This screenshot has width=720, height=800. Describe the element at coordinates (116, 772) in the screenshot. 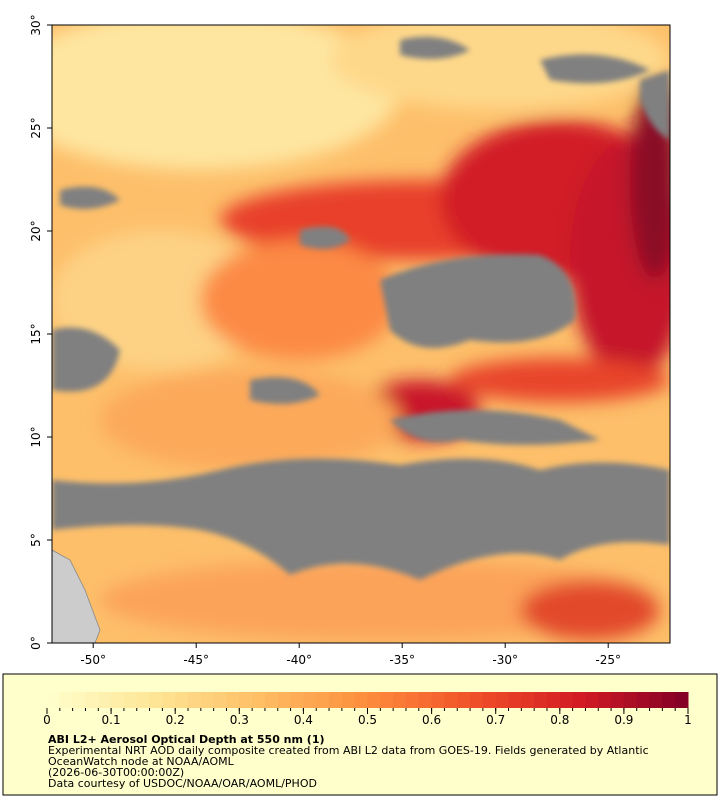

I see `legend-line: (2026-06-30T00:00:00Z)` at that location.